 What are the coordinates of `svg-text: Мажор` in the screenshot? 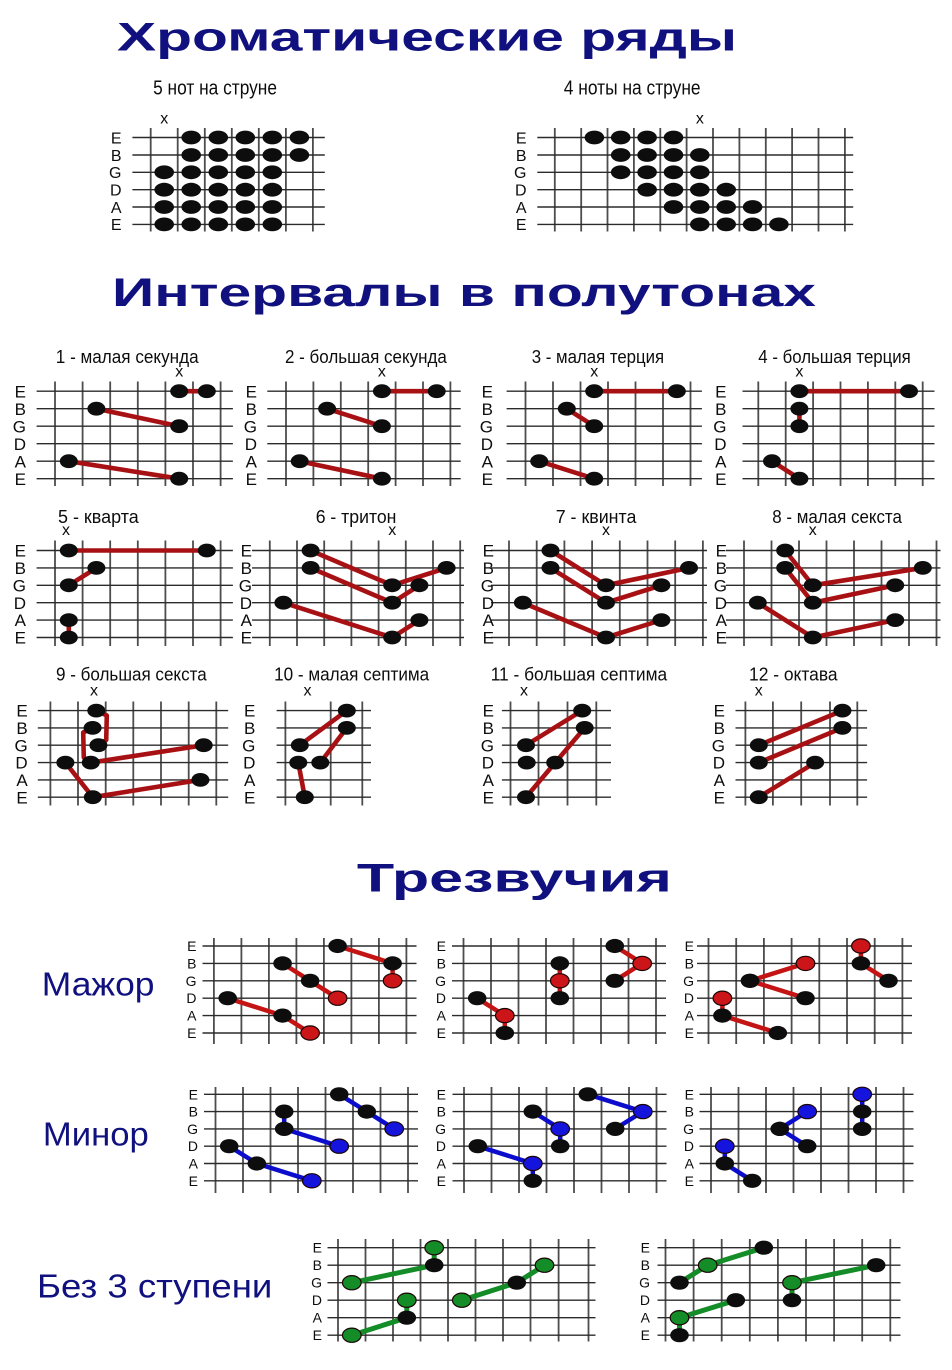 It's located at (98, 984).